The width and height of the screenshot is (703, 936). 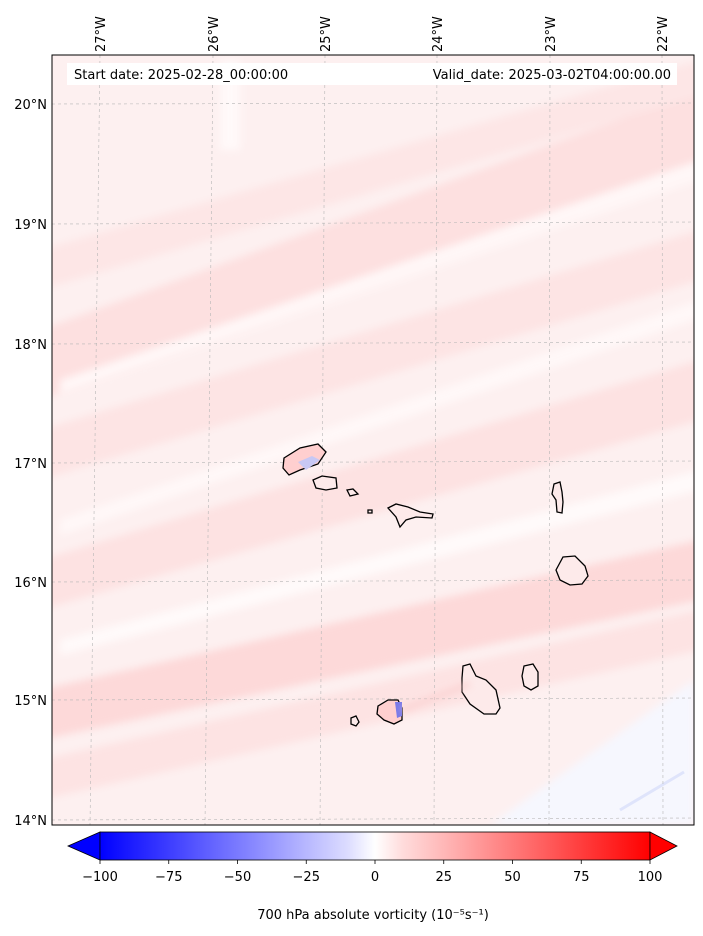 What do you see at coordinates (214, 34) in the screenshot?
I see `longitude-label: 26°W` at bounding box center [214, 34].